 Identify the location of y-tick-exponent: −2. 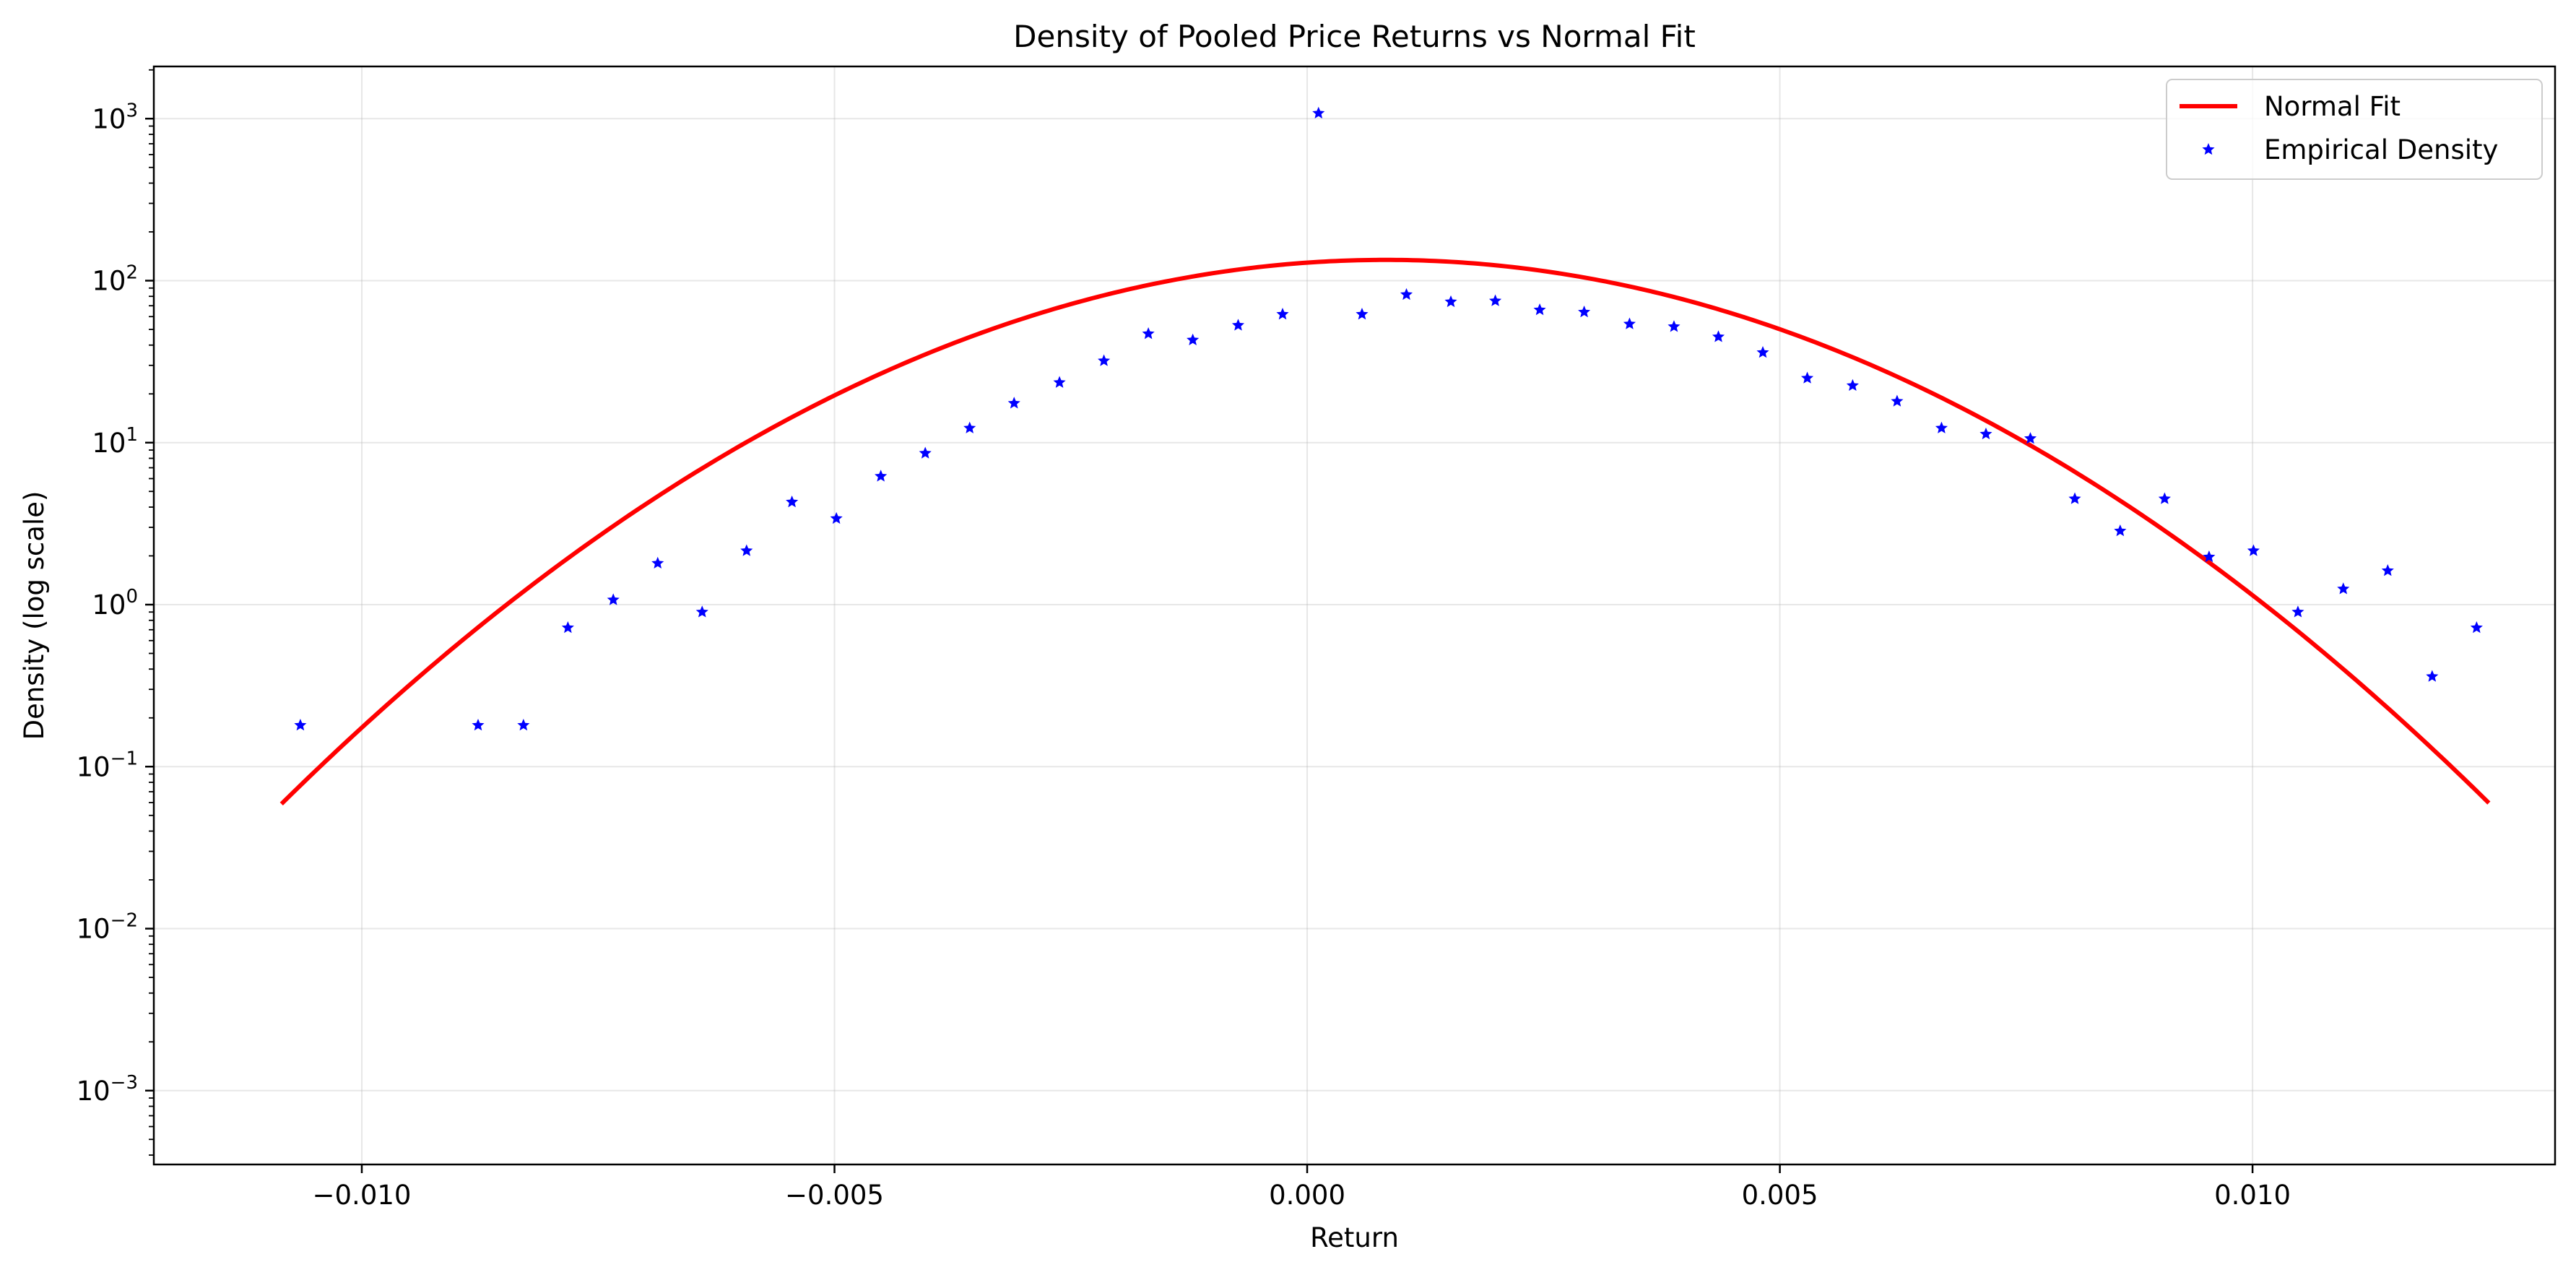
(124, 921).